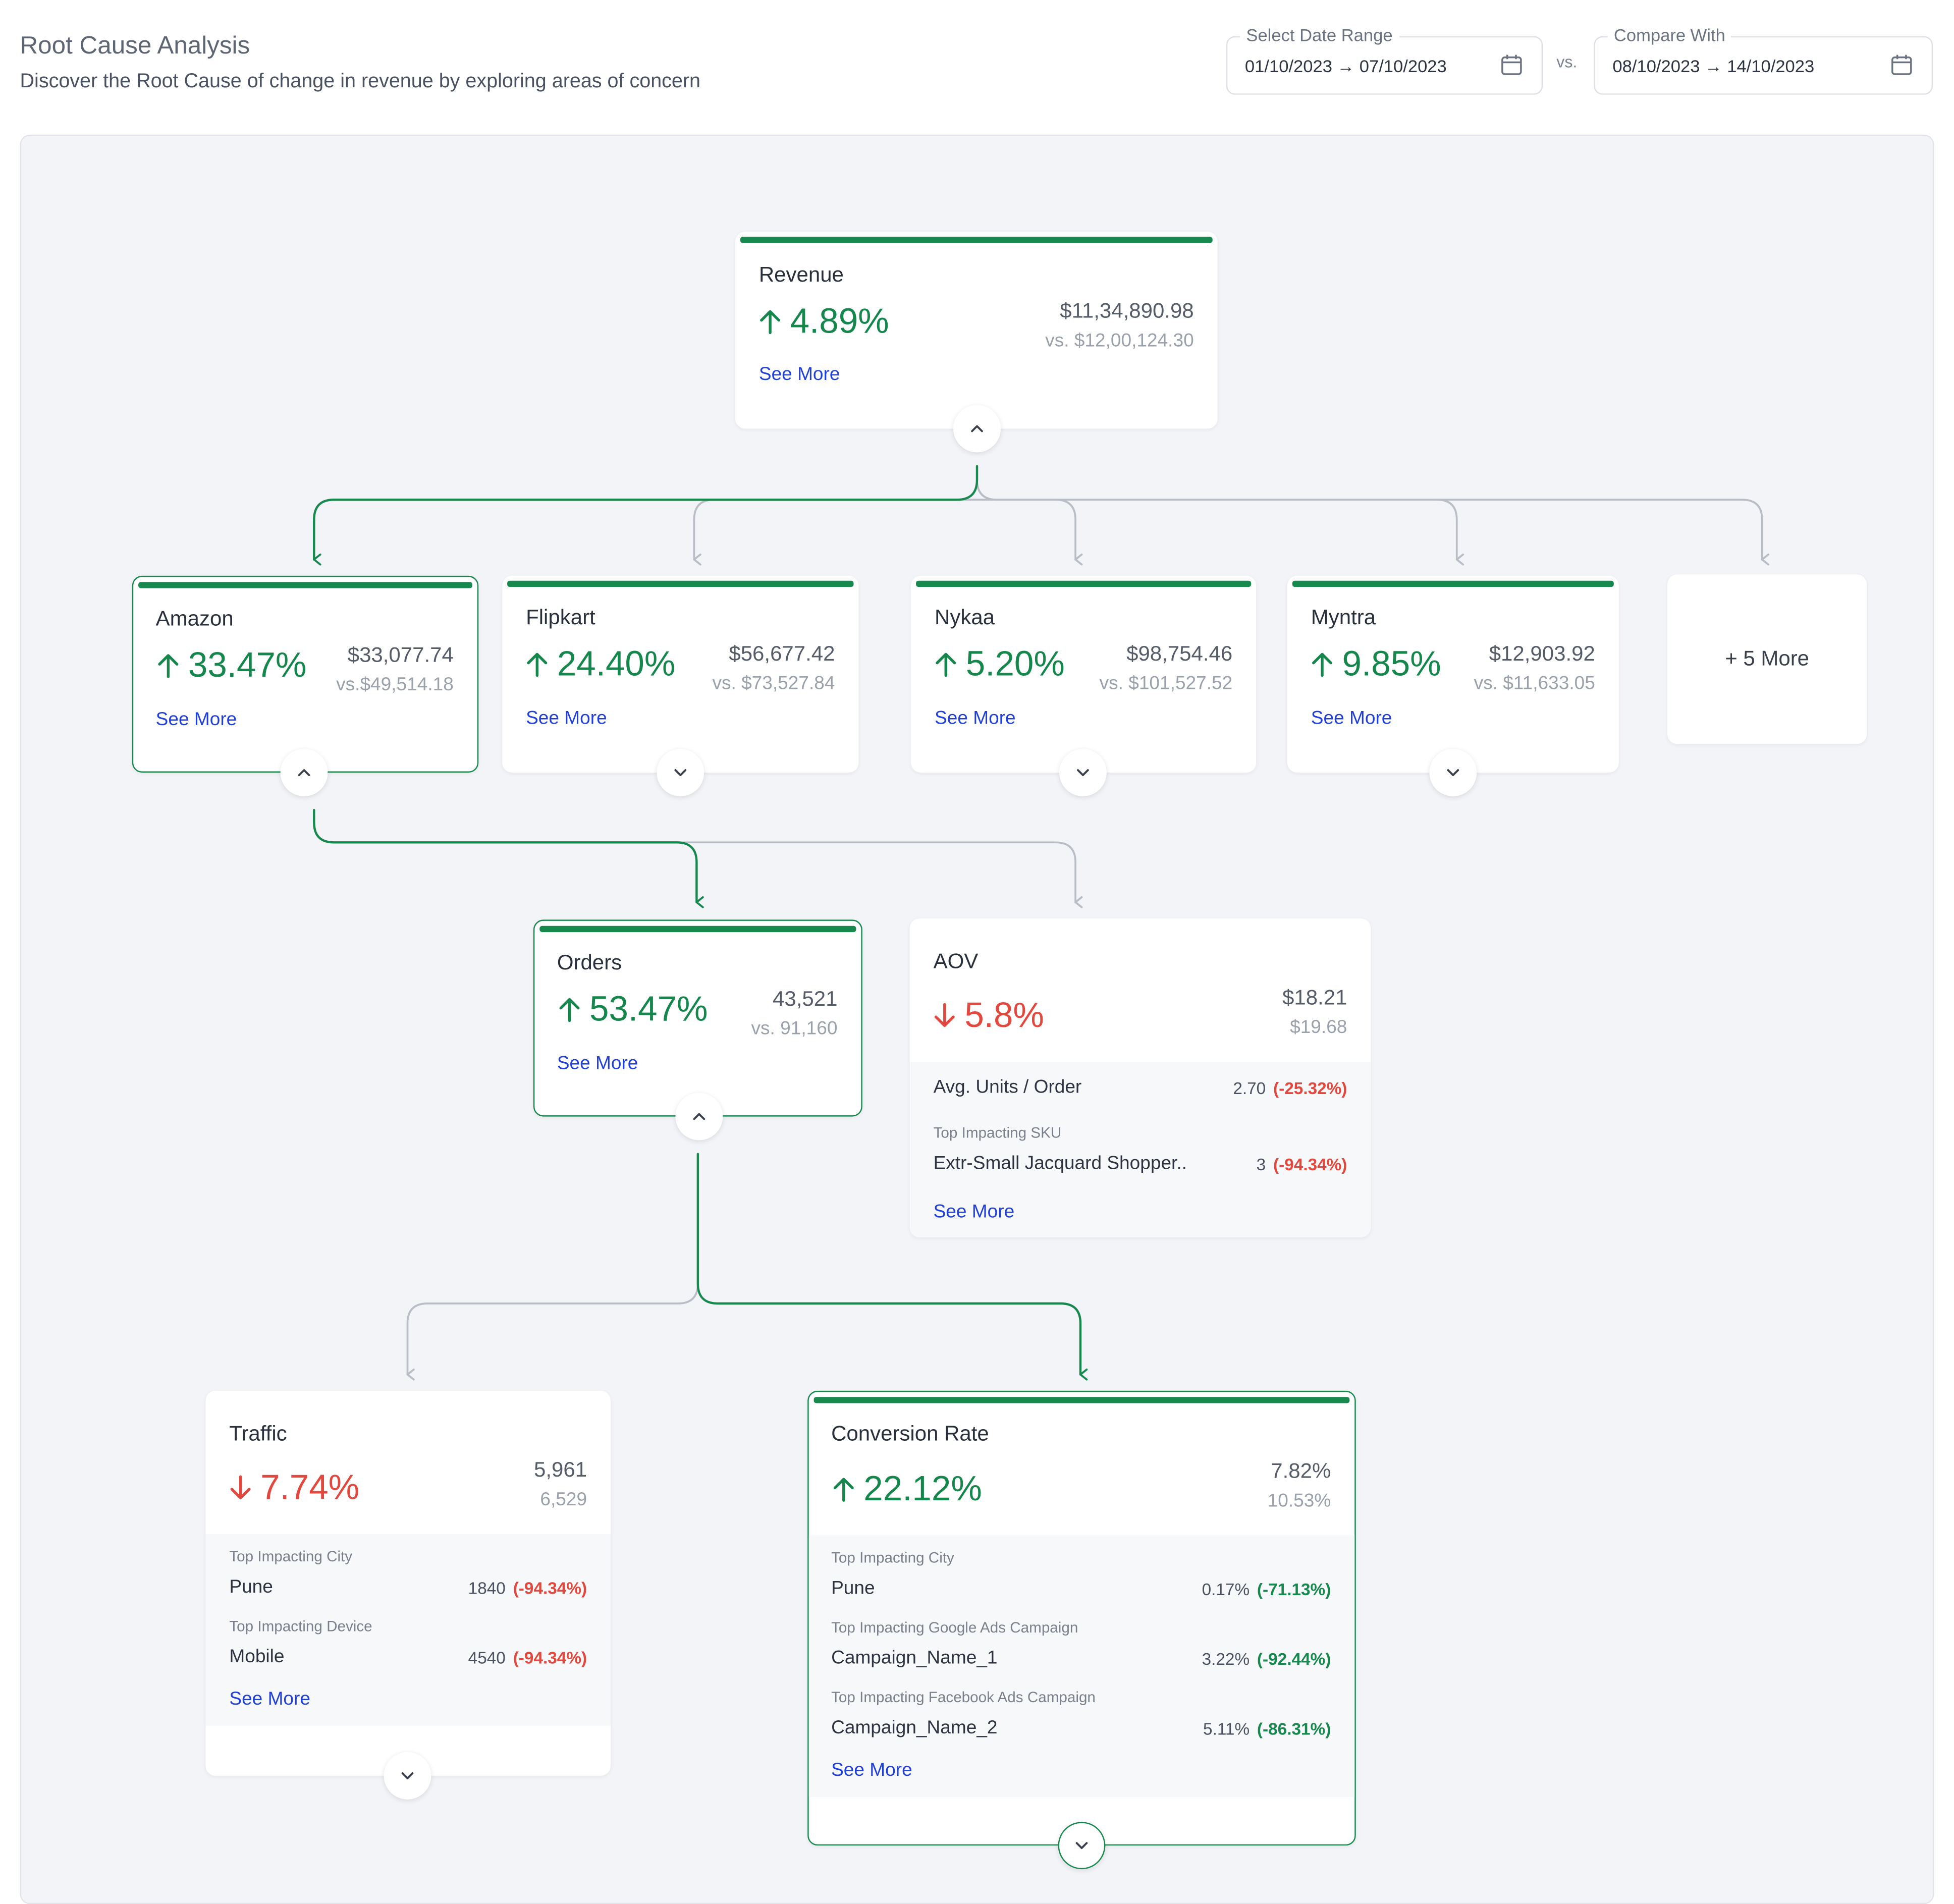  What do you see at coordinates (1301, 1471) in the screenshot?
I see `current-value: 7.82%` at bounding box center [1301, 1471].